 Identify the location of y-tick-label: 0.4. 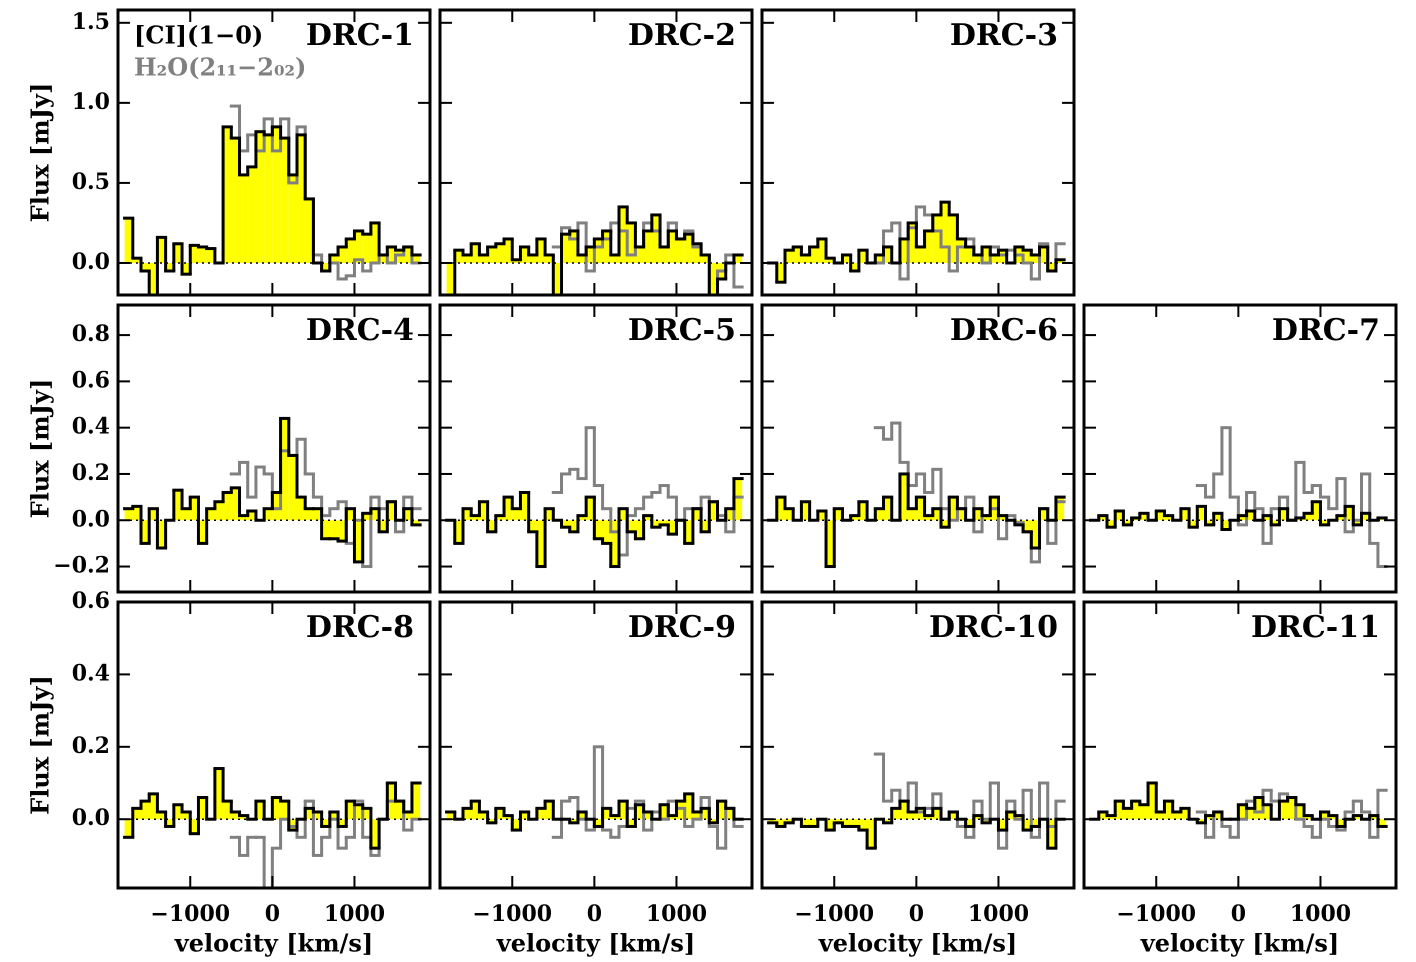
(91, 427).